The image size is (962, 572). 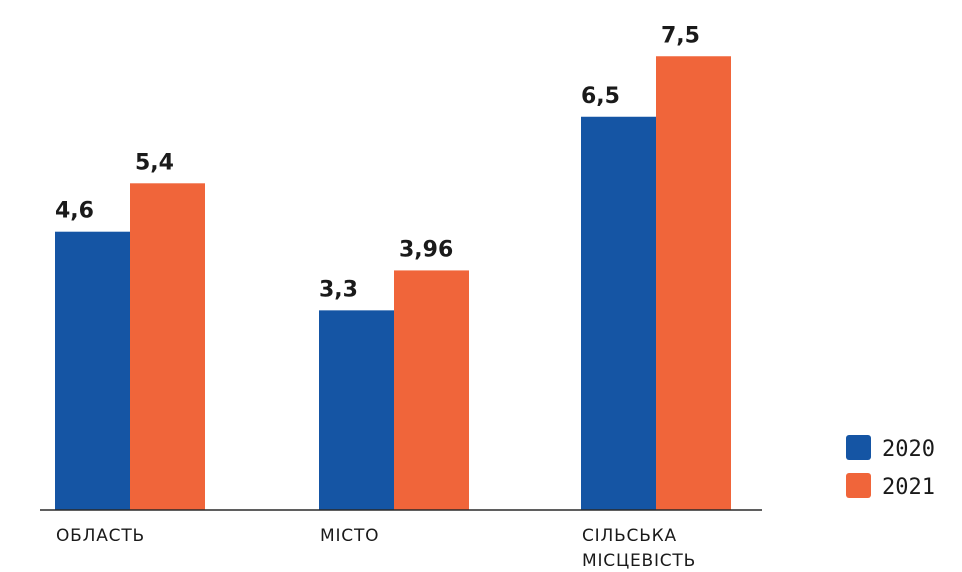 What do you see at coordinates (349, 536) in the screenshot?
I see `x-tick-label-1-0: МІСТО` at bounding box center [349, 536].